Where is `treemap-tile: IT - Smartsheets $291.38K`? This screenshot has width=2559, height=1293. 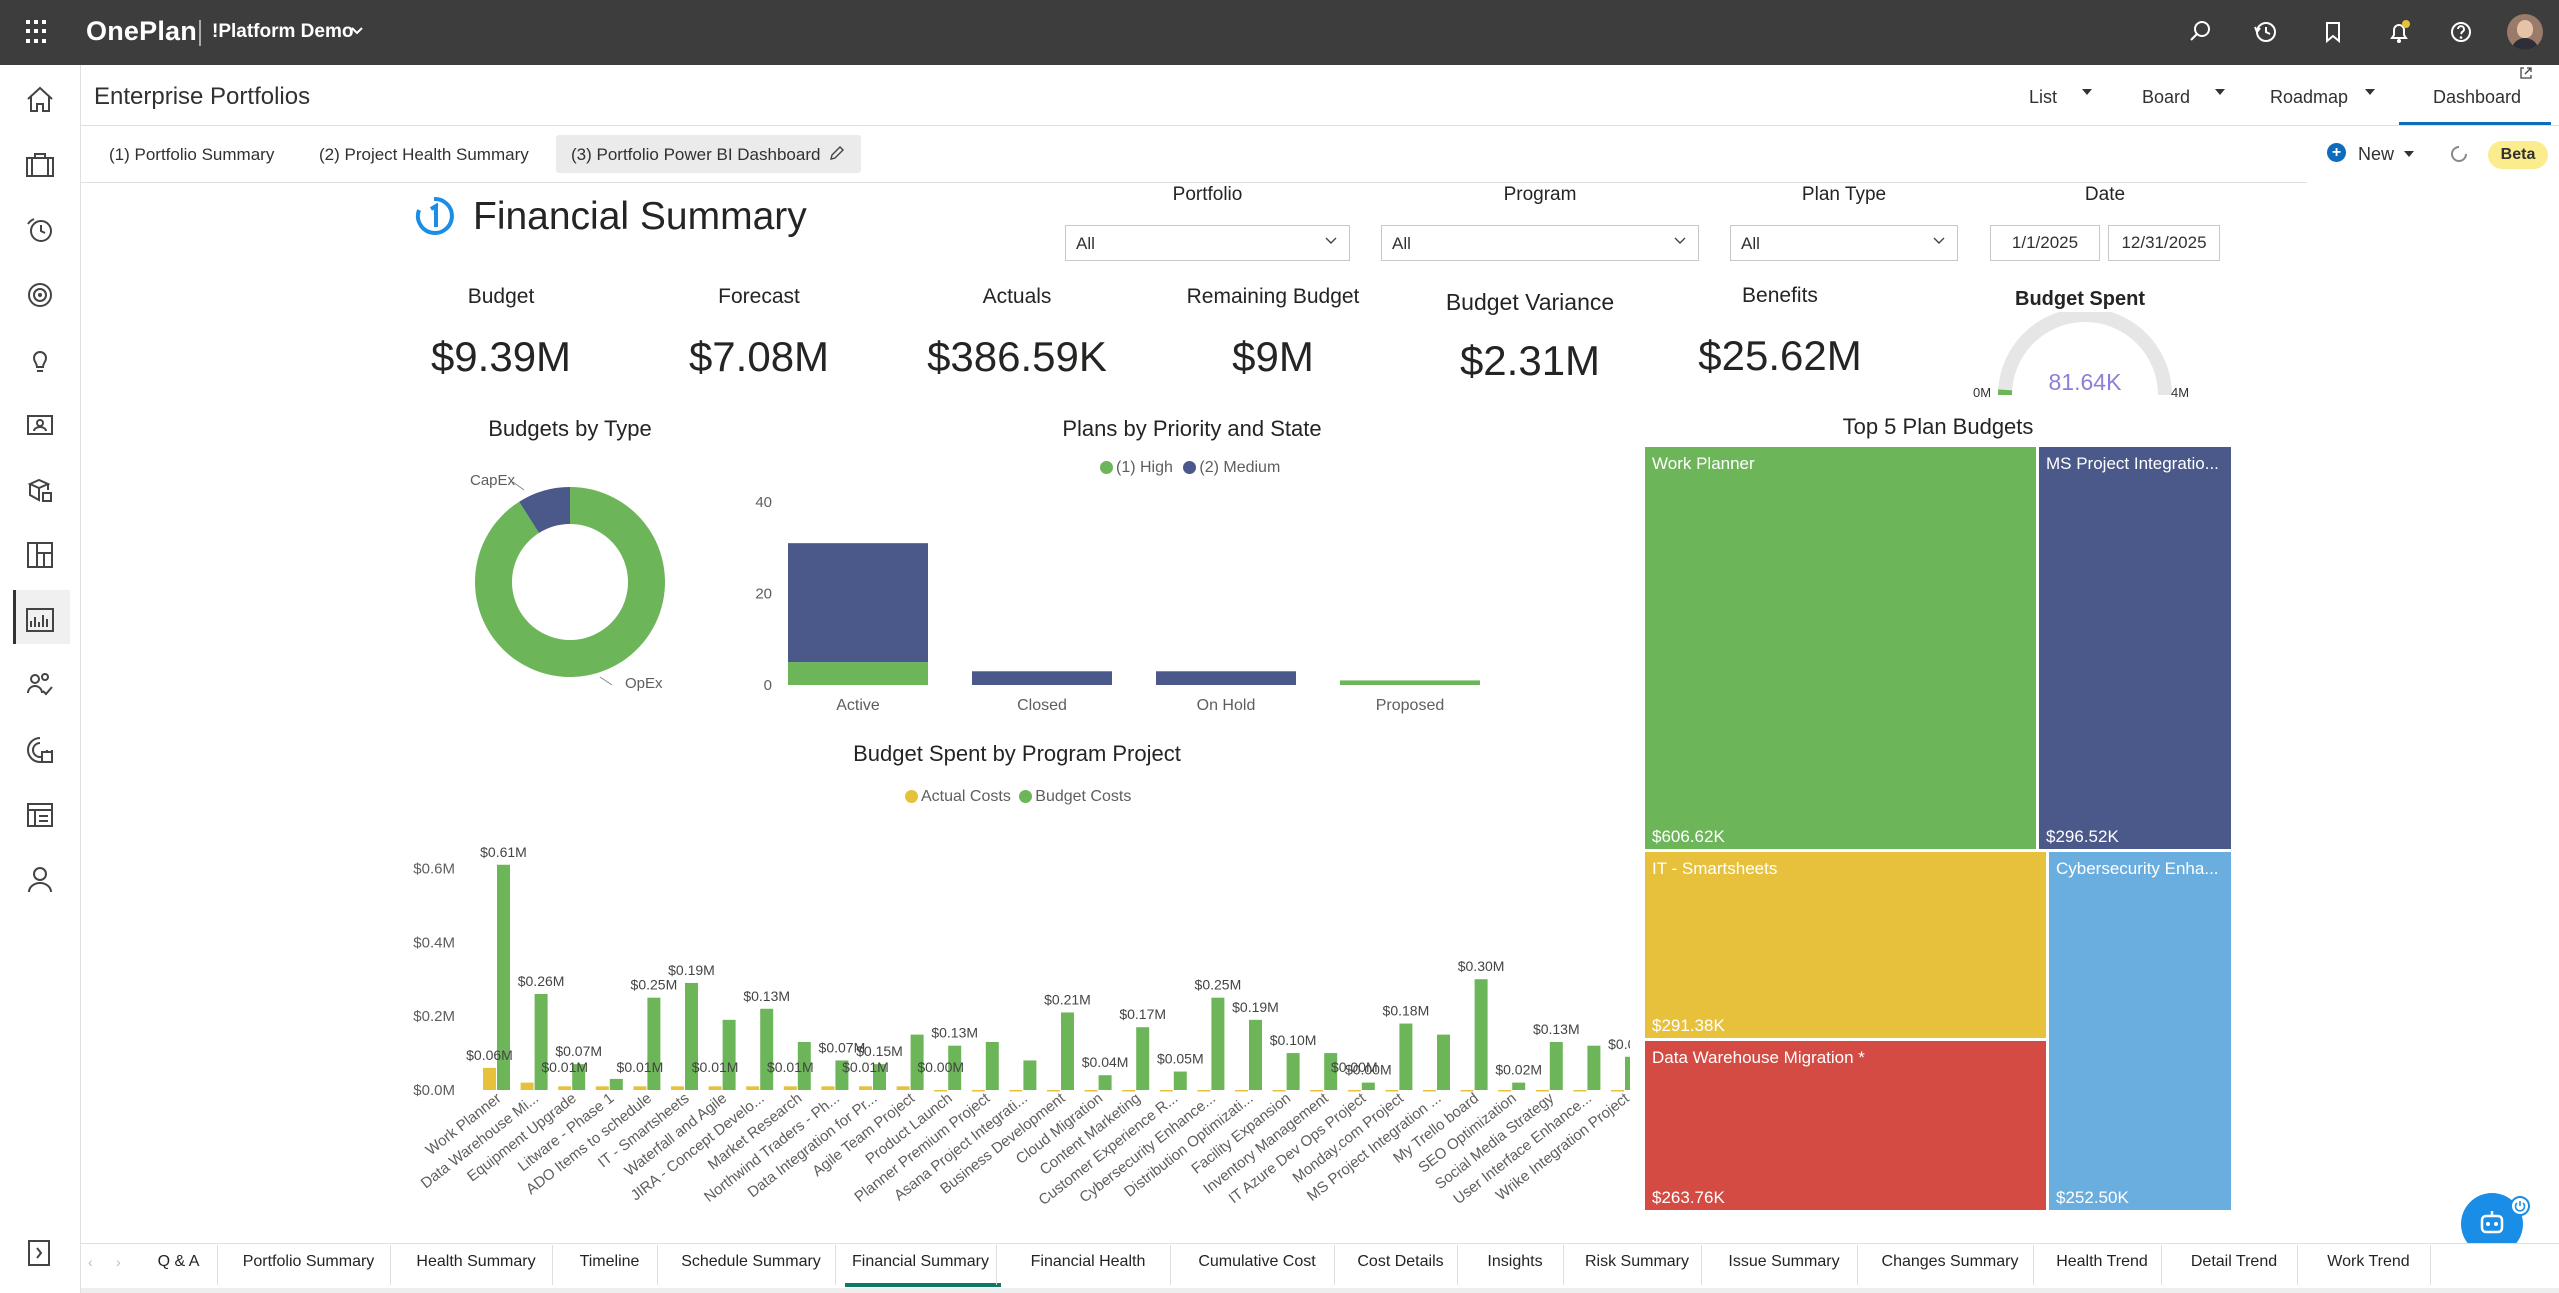
treemap-tile: IT - Smartsheets $291.38K is located at coordinates (1845, 945).